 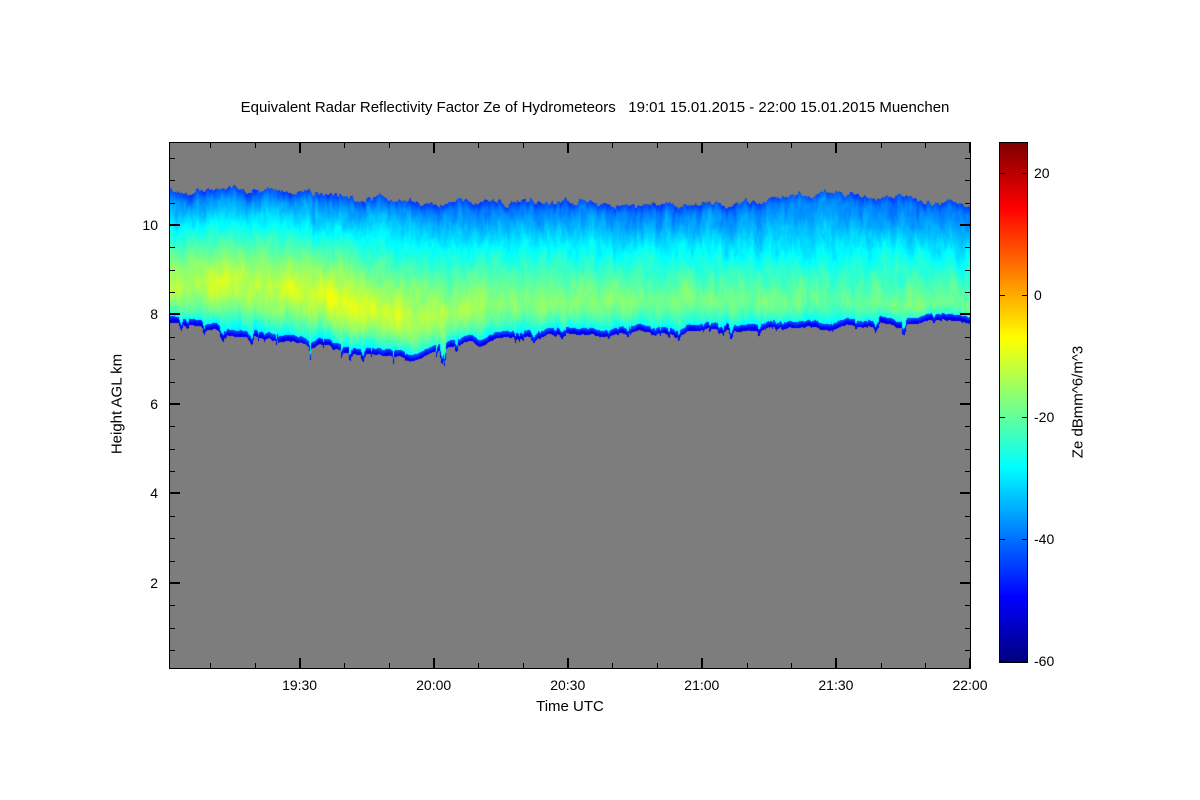 What do you see at coordinates (1044, 538) in the screenshot?
I see `colorbar-tick-label: -40` at bounding box center [1044, 538].